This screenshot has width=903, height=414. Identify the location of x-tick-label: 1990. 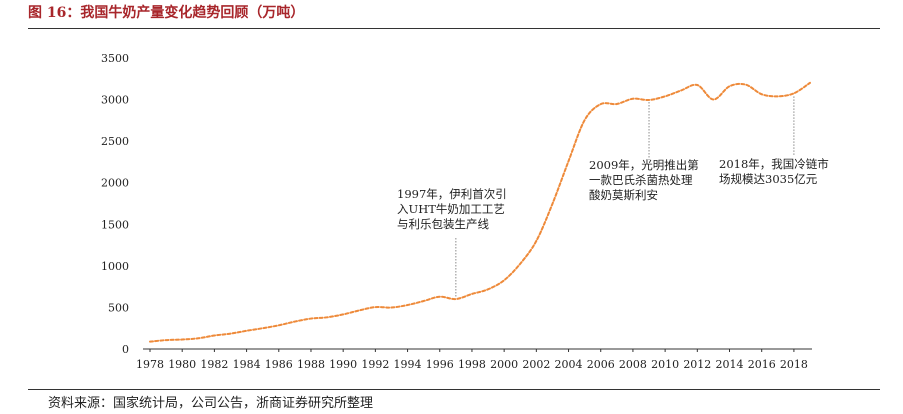
(343, 364).